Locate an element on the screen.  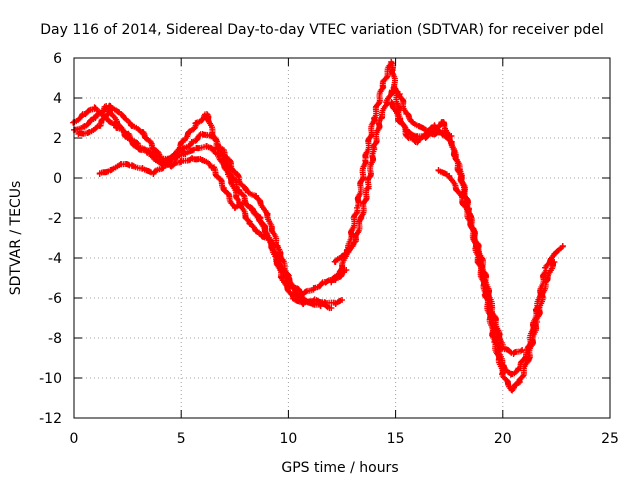
y-axis-label: SDTVAR / TECUs is located at coordinates (16, 238).